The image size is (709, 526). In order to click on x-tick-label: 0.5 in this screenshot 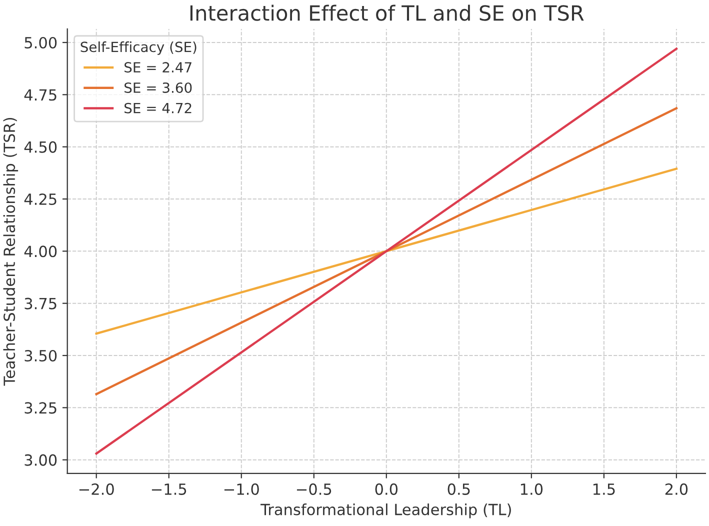, I will do `click(459, 489)`.